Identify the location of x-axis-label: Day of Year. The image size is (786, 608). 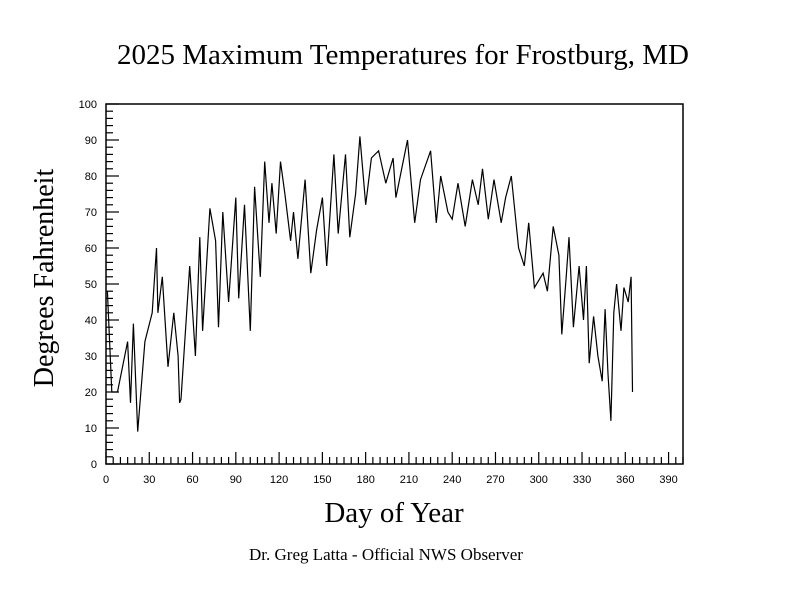
(394, 513).